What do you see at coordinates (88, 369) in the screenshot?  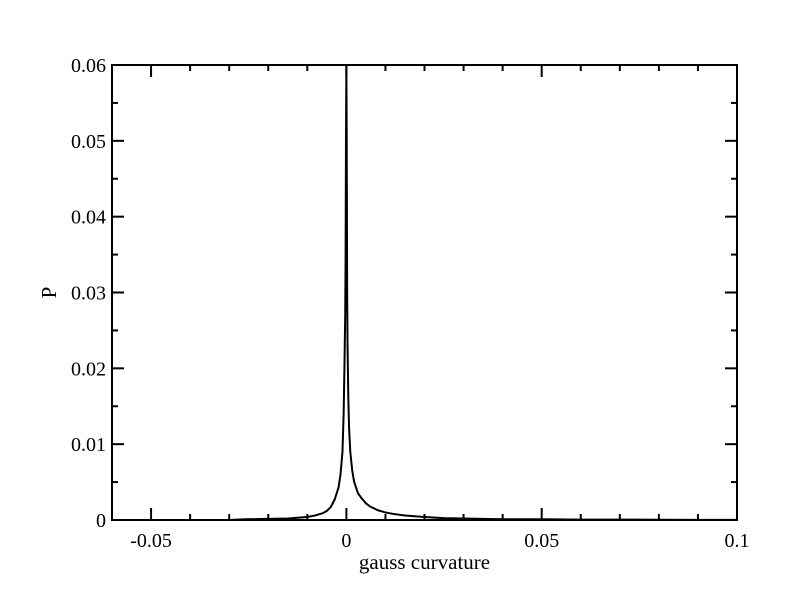 I see `y-tick-label: 0.02` at bounding box center [88, 369].